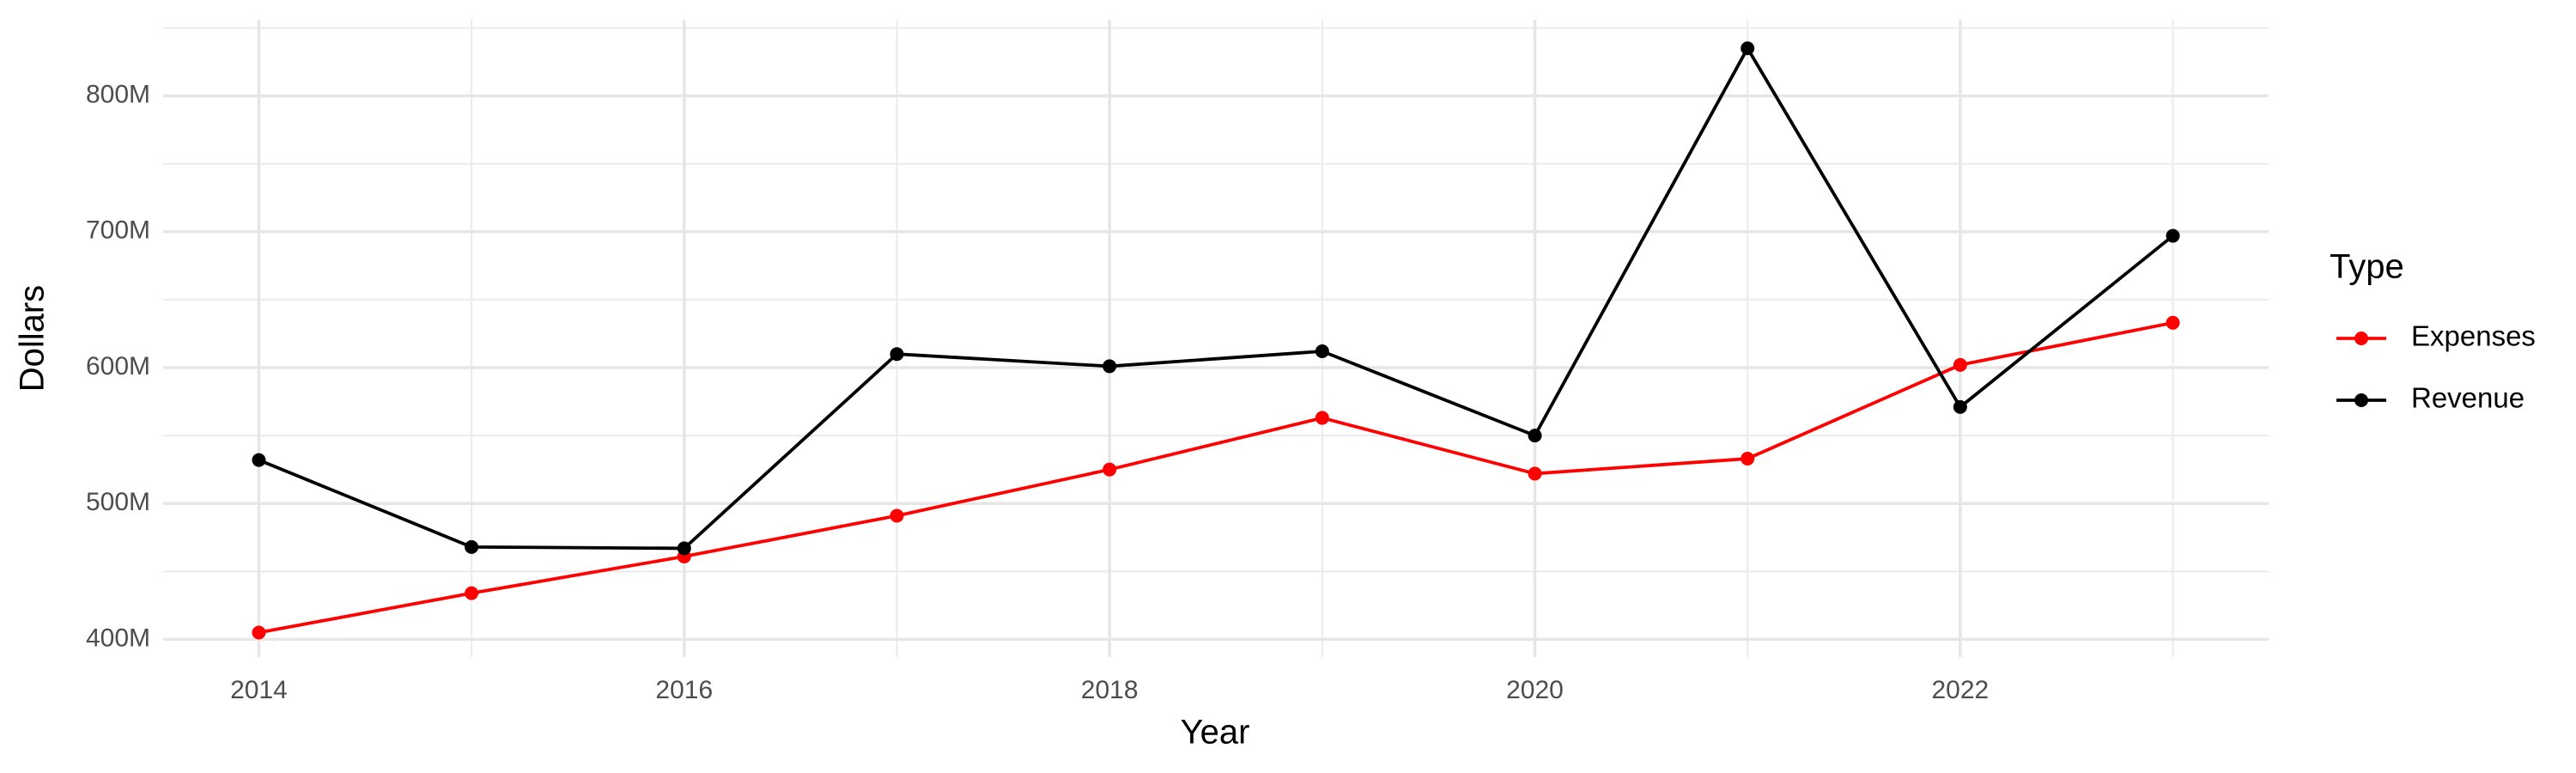  Describe the element at coordinates (118, 95) in the screenshot. I see `y-tick-label: 800M` at that location.